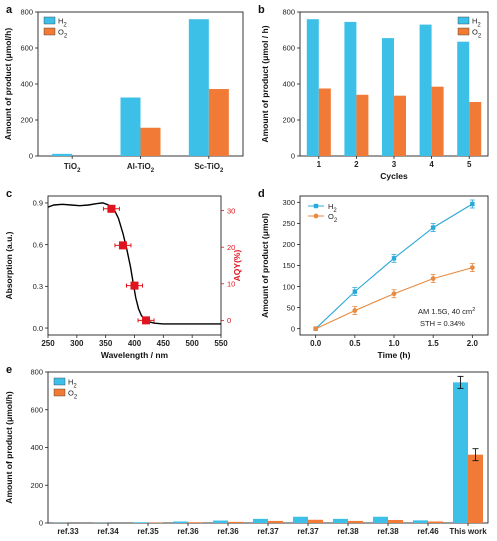  I want to click on panel-b-bar-o2, so click(437, 121).